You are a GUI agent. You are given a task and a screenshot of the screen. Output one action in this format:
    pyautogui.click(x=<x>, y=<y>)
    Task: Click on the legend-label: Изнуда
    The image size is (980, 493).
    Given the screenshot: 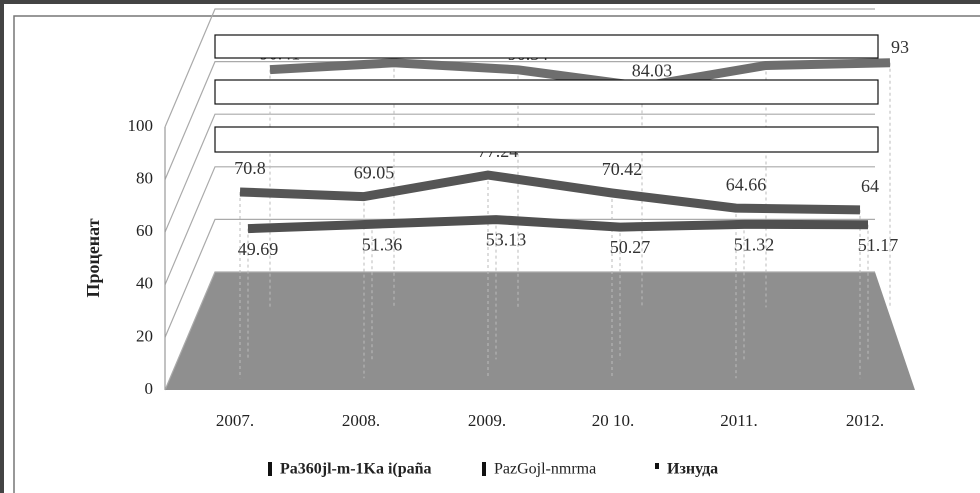 What is the action you would take?
    pyautogui.click(x=692, y=469)
    